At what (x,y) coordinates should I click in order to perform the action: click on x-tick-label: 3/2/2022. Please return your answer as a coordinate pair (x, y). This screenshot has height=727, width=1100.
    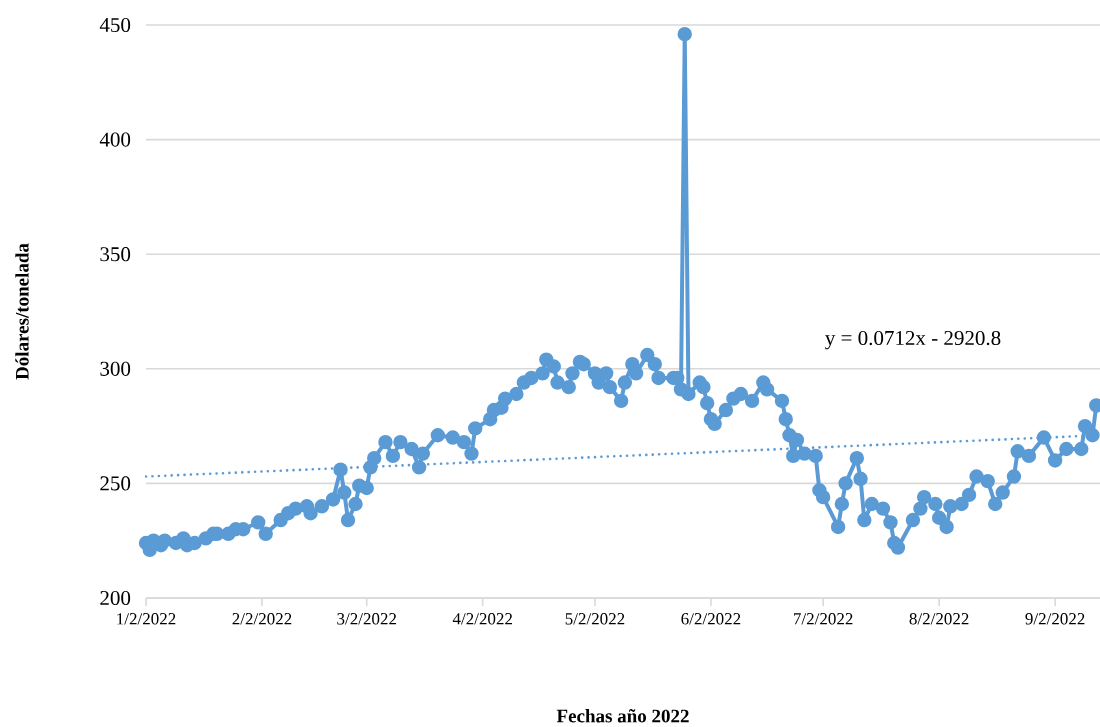
    Looking at the image, I should click on (367, 619).